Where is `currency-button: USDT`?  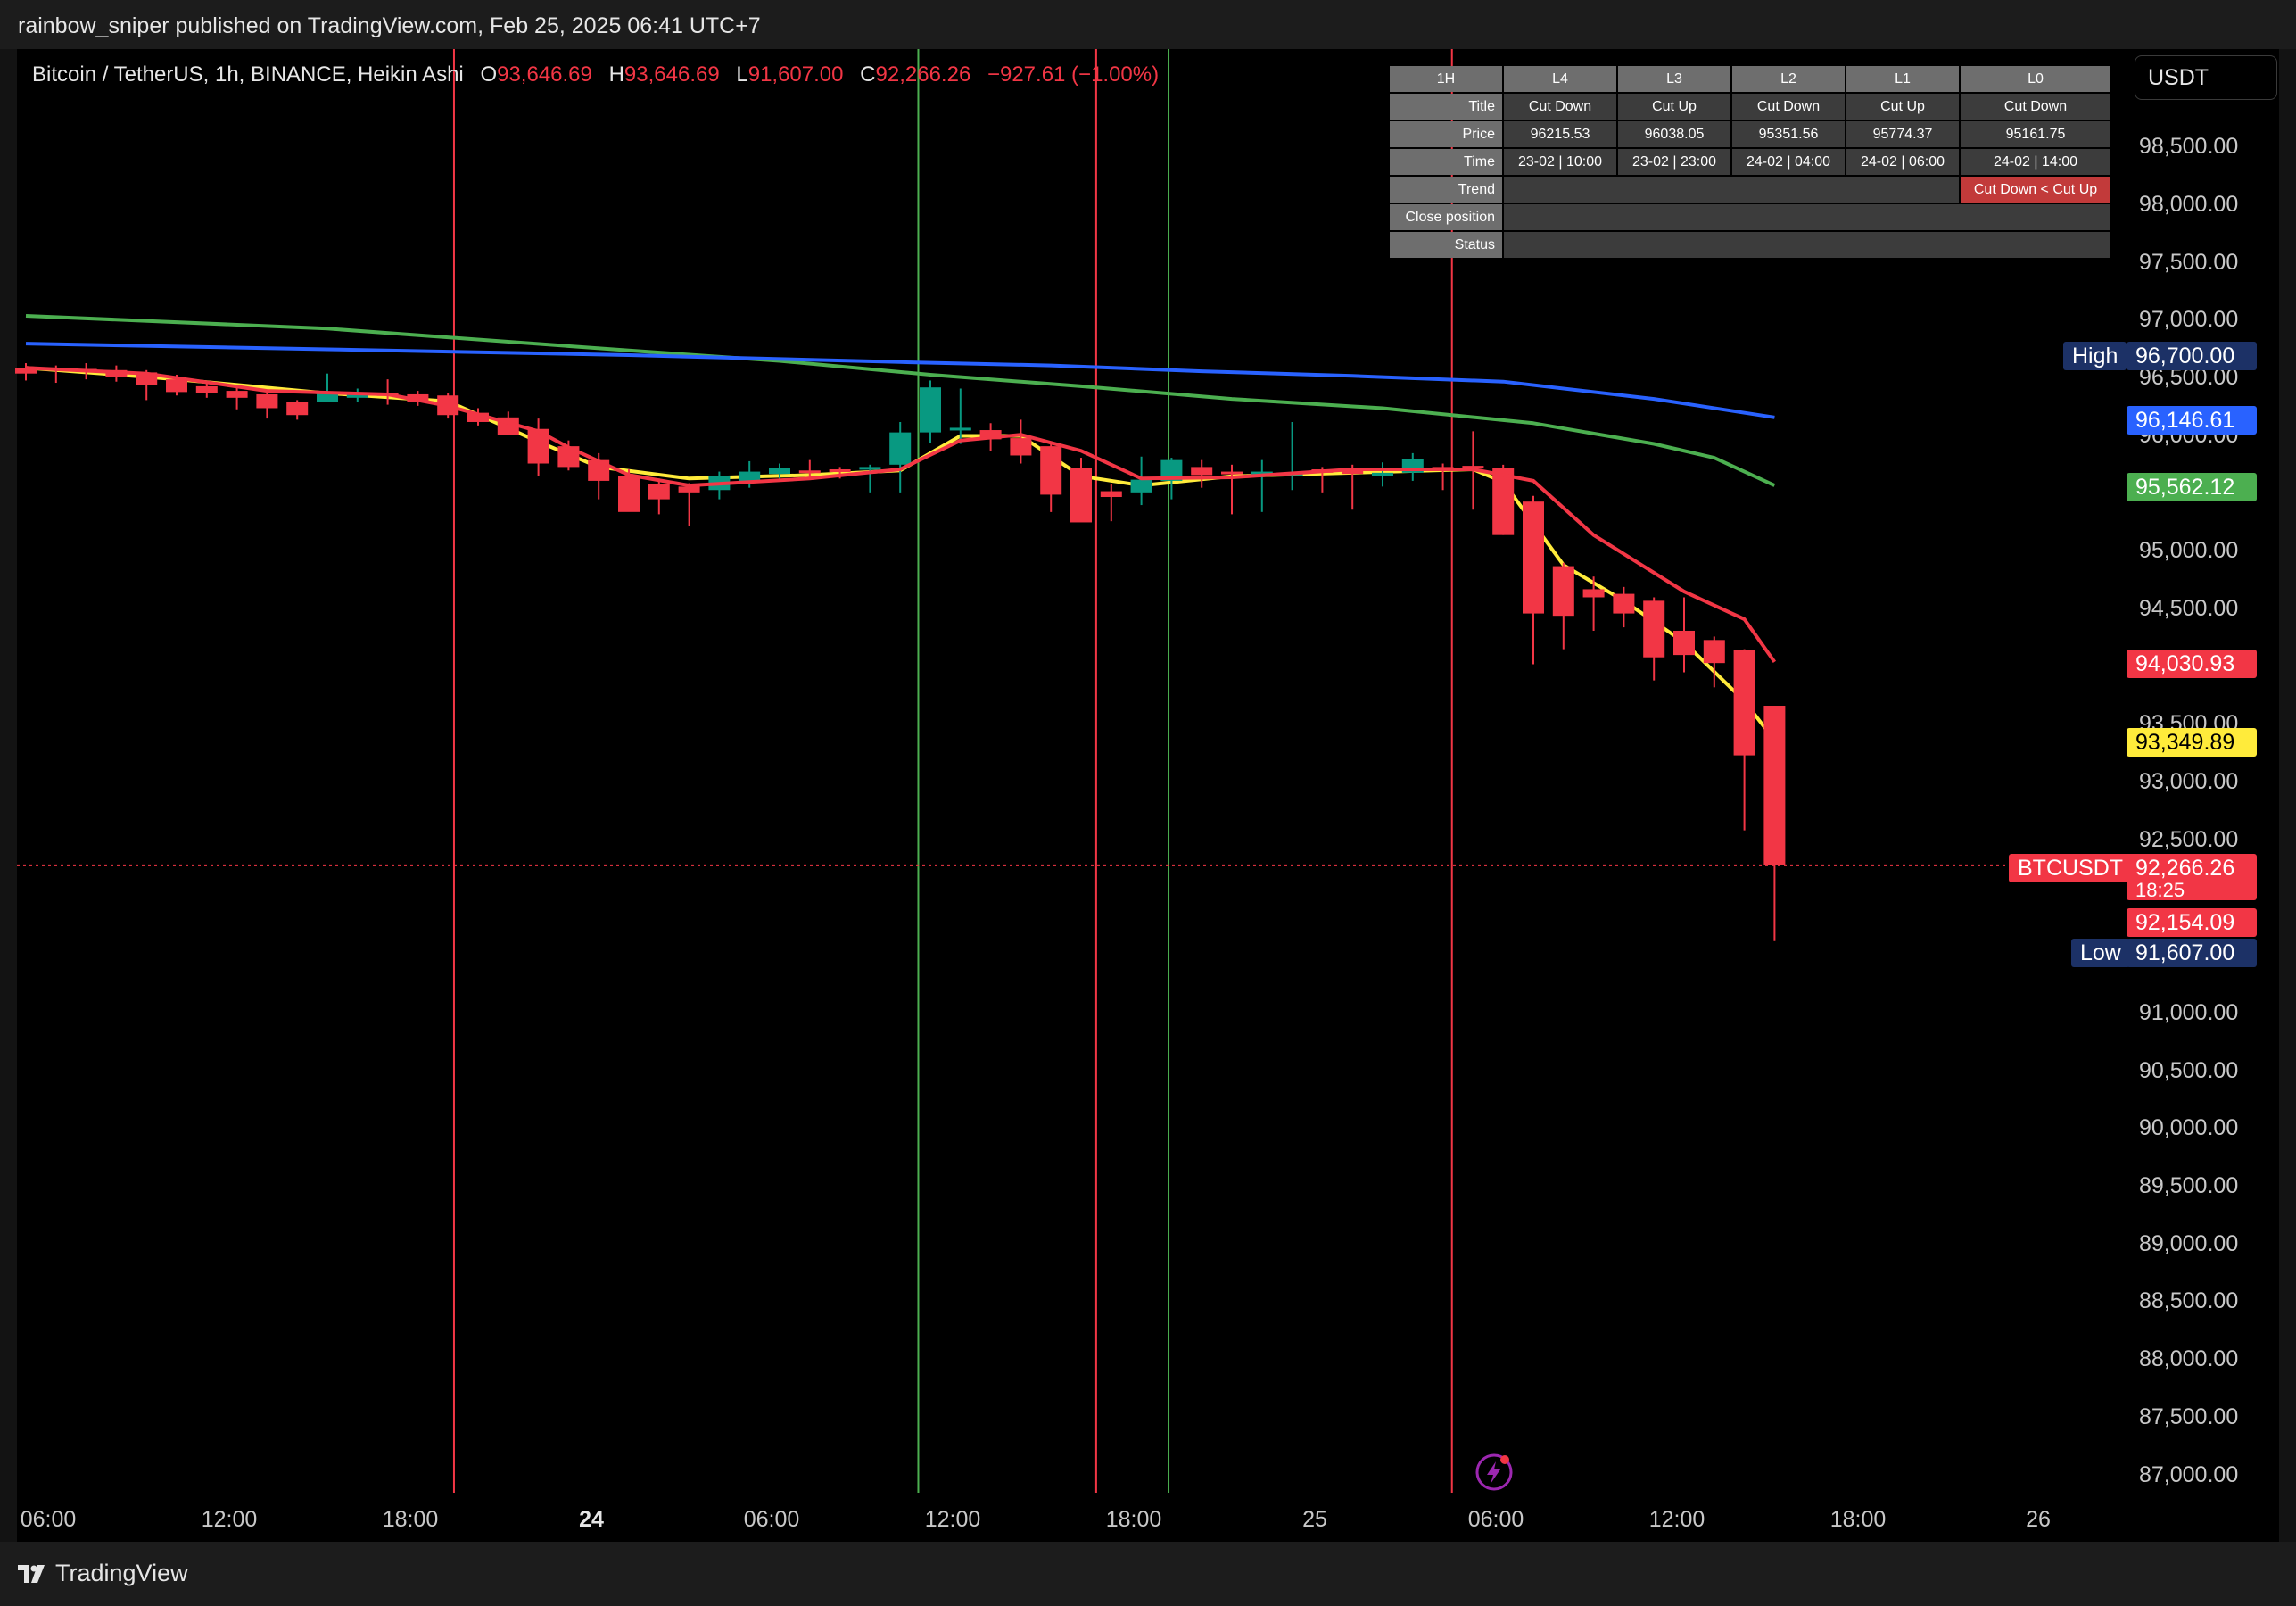
currency-button: USDT is located at coordinates (2206, 77).